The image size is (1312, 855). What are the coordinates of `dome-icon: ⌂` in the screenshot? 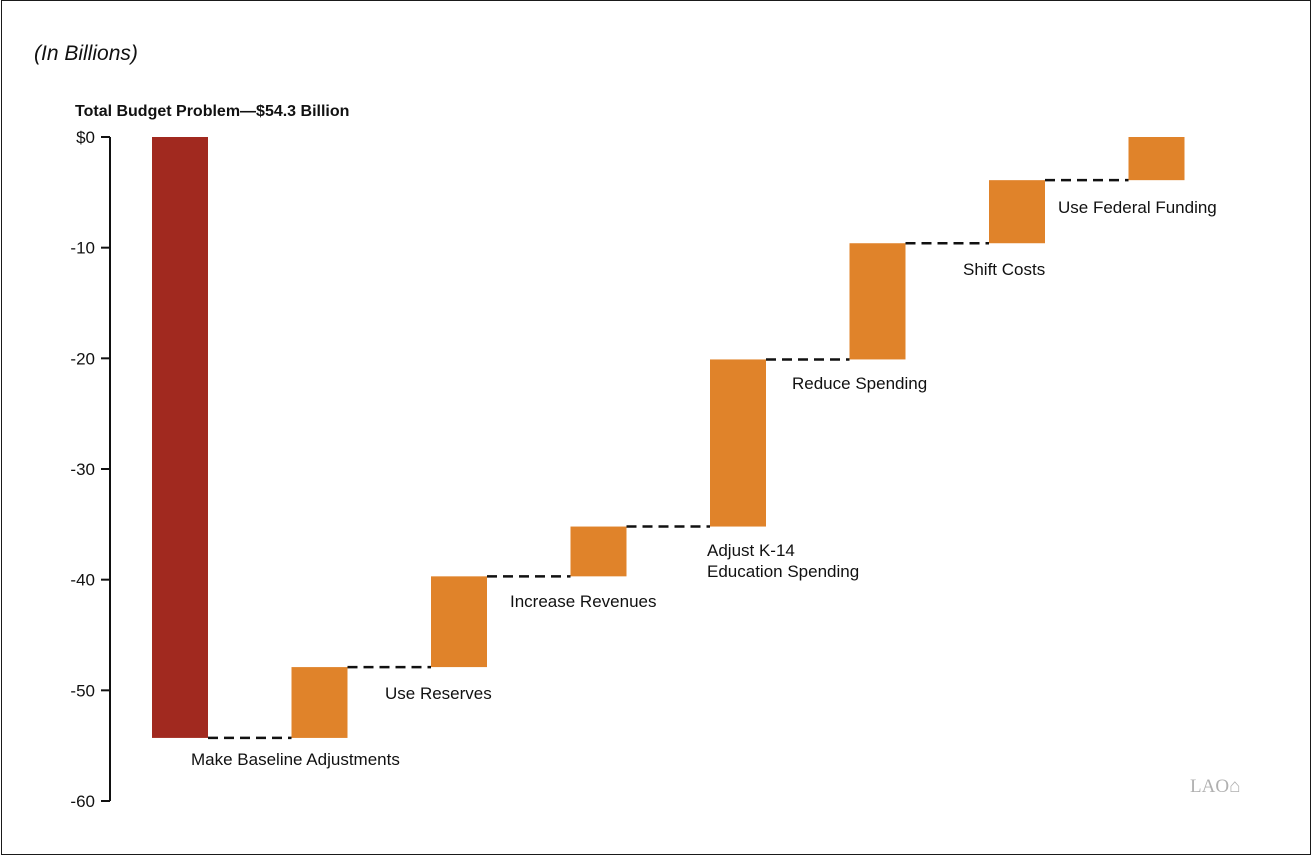 It's located at (1235, 786).